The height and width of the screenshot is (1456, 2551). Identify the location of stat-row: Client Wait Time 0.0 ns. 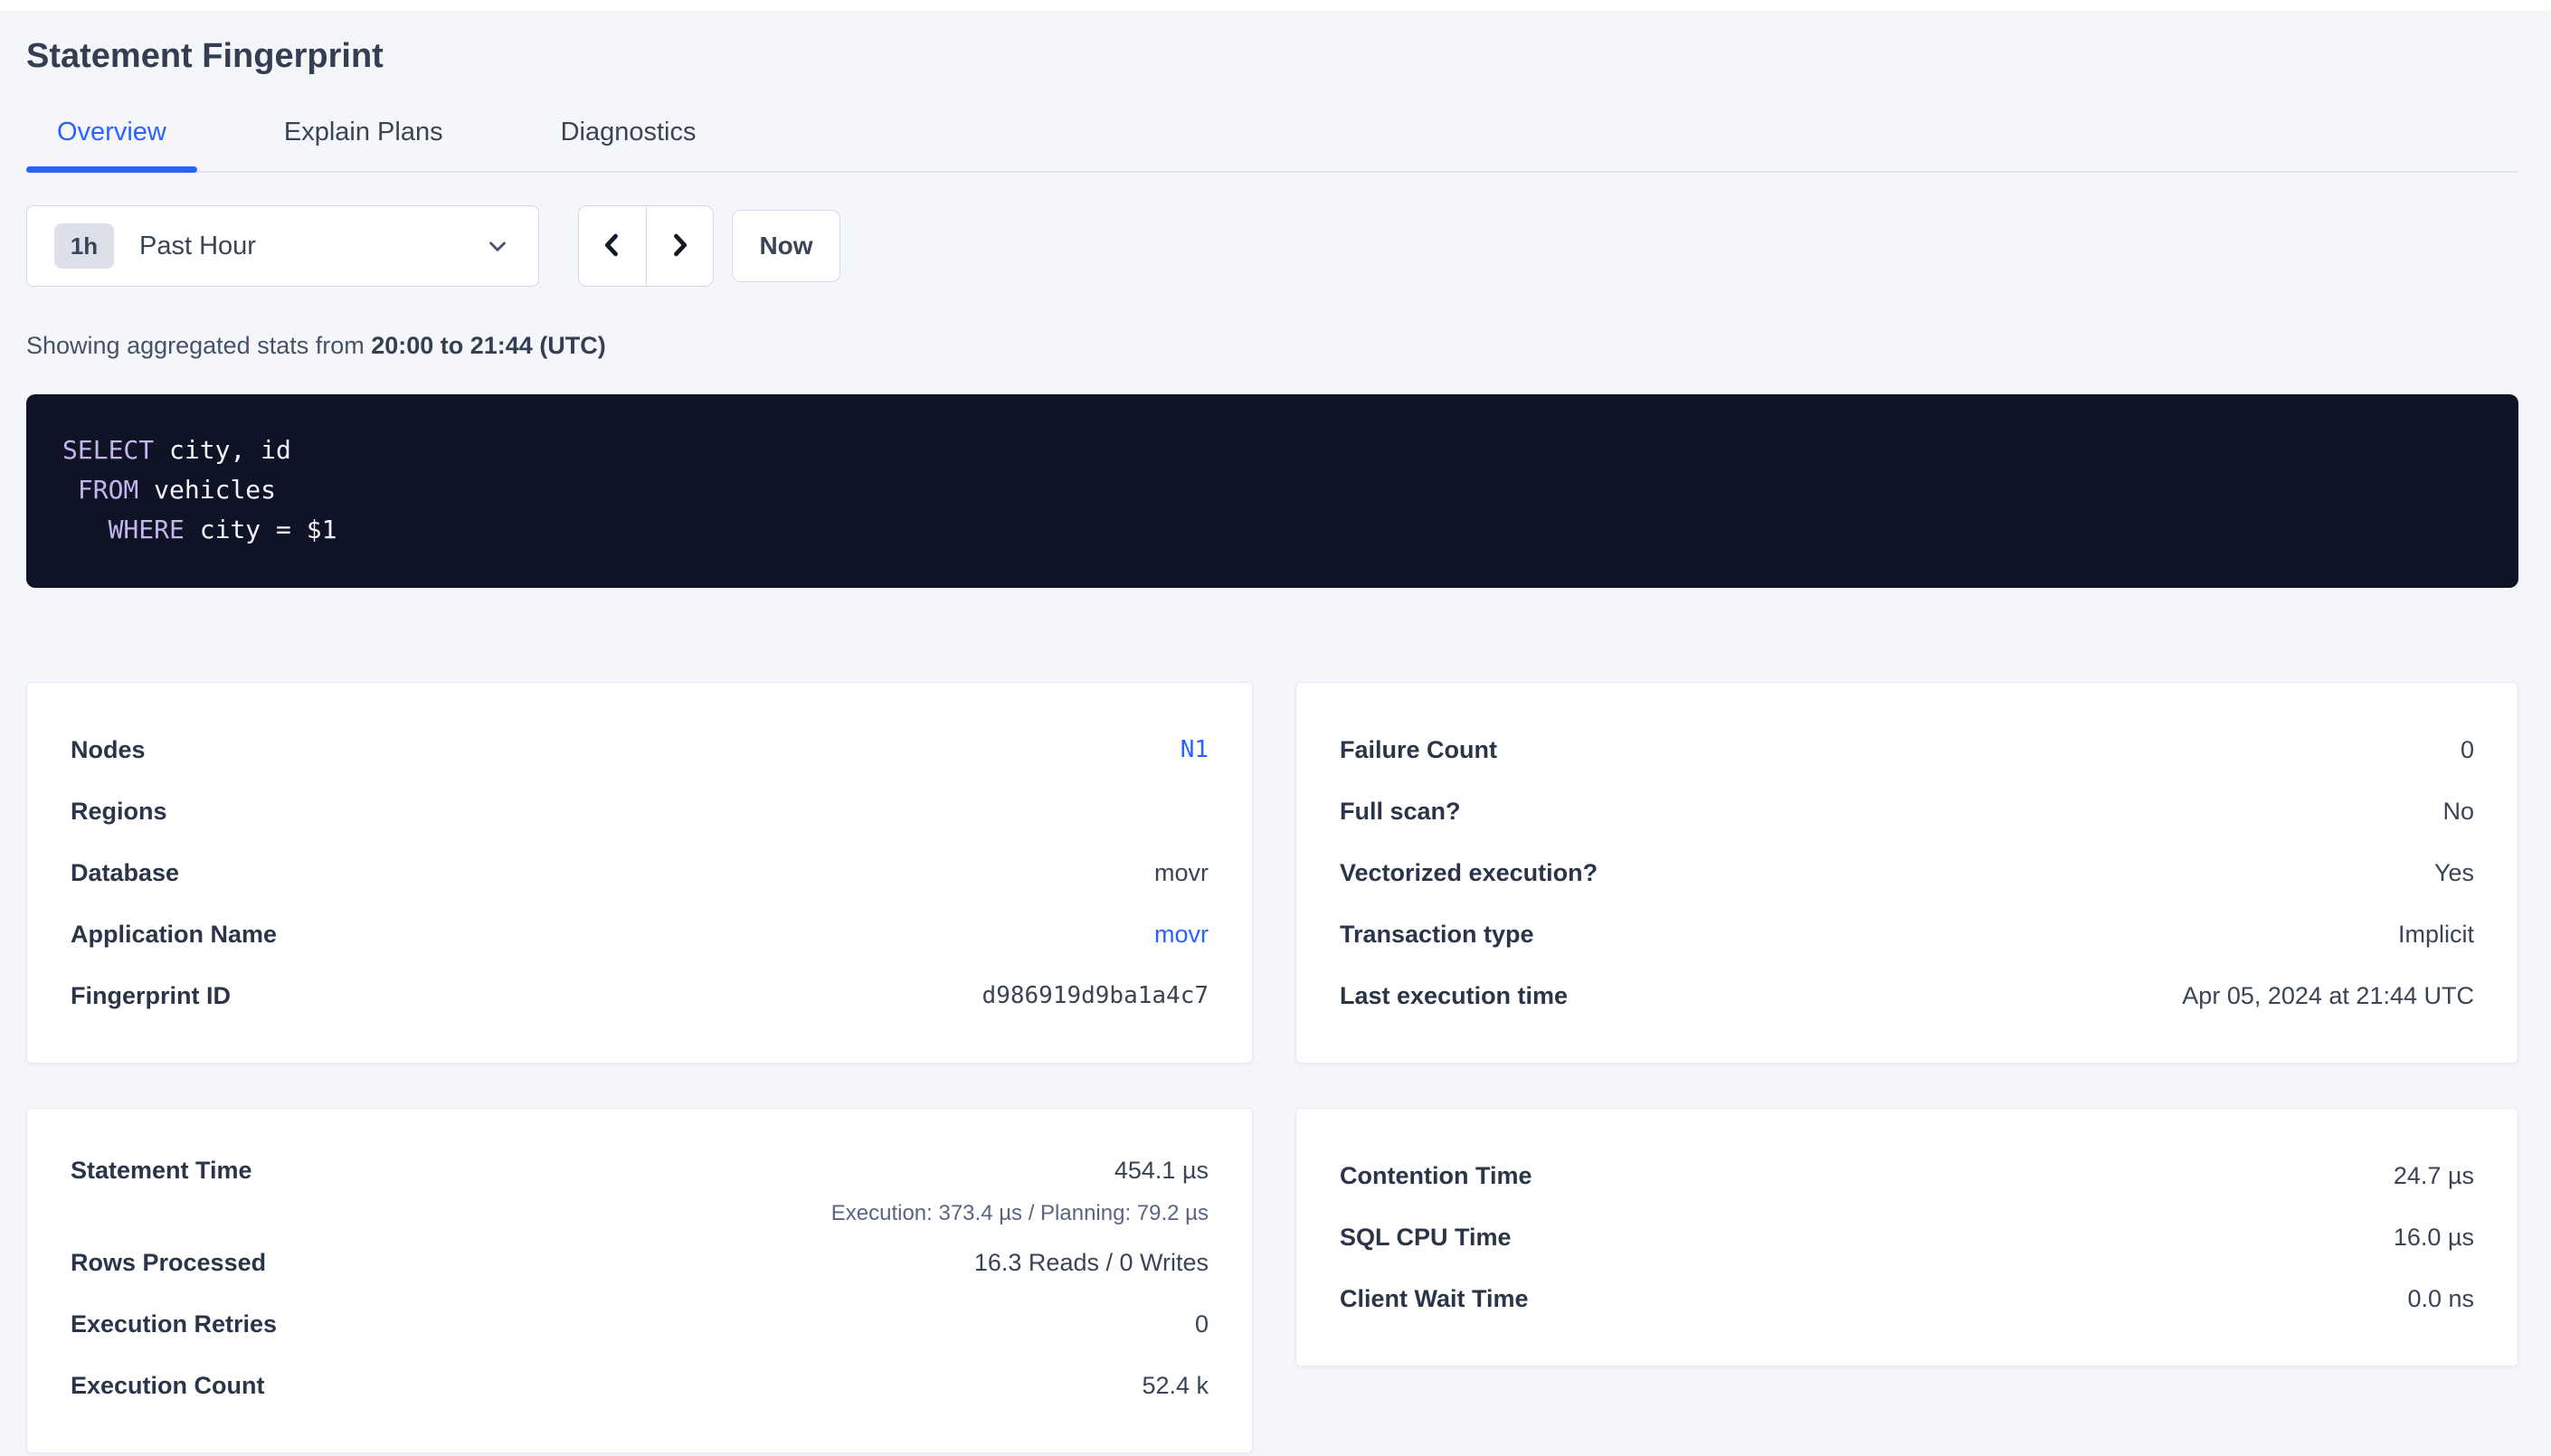
(1907, 1298).